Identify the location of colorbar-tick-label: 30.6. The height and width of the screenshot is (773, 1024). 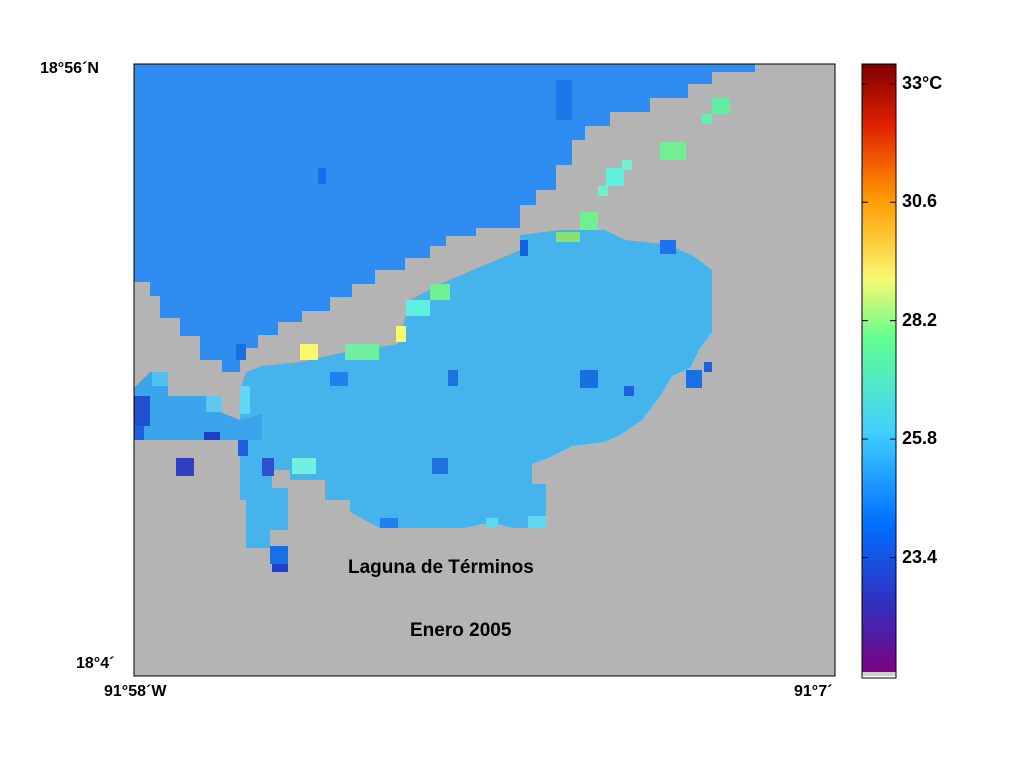
(920, 201).